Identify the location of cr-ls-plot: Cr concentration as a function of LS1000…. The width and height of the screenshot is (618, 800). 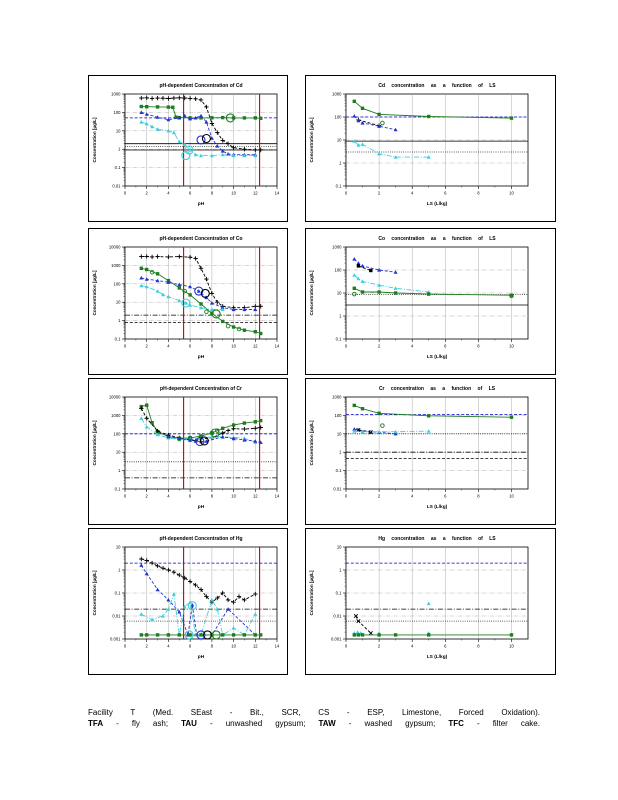
(419, 448).